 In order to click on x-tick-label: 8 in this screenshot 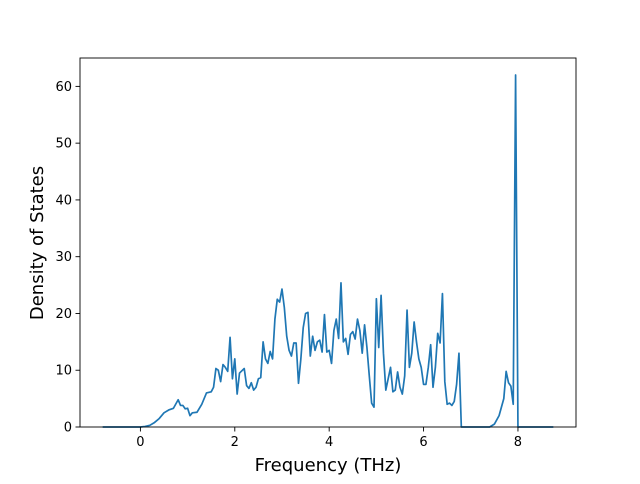, I will do `click(518, 442)`.